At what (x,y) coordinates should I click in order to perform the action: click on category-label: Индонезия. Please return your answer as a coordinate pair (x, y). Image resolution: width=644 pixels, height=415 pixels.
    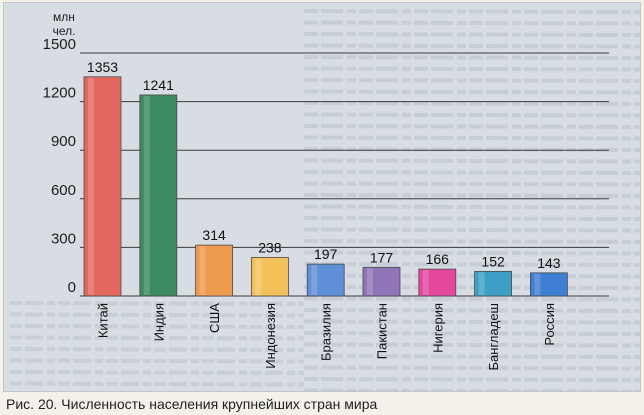
    Looking at the image, I should click on (270, 336).